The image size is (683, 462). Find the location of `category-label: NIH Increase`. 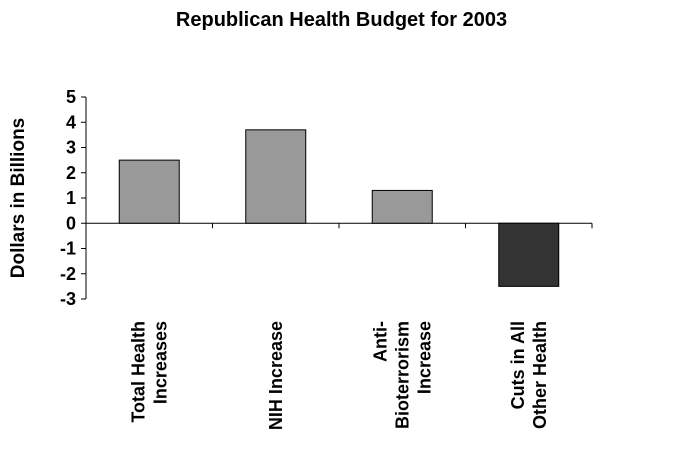

category-label: NIH Increase is located at coordinates (276, 375).